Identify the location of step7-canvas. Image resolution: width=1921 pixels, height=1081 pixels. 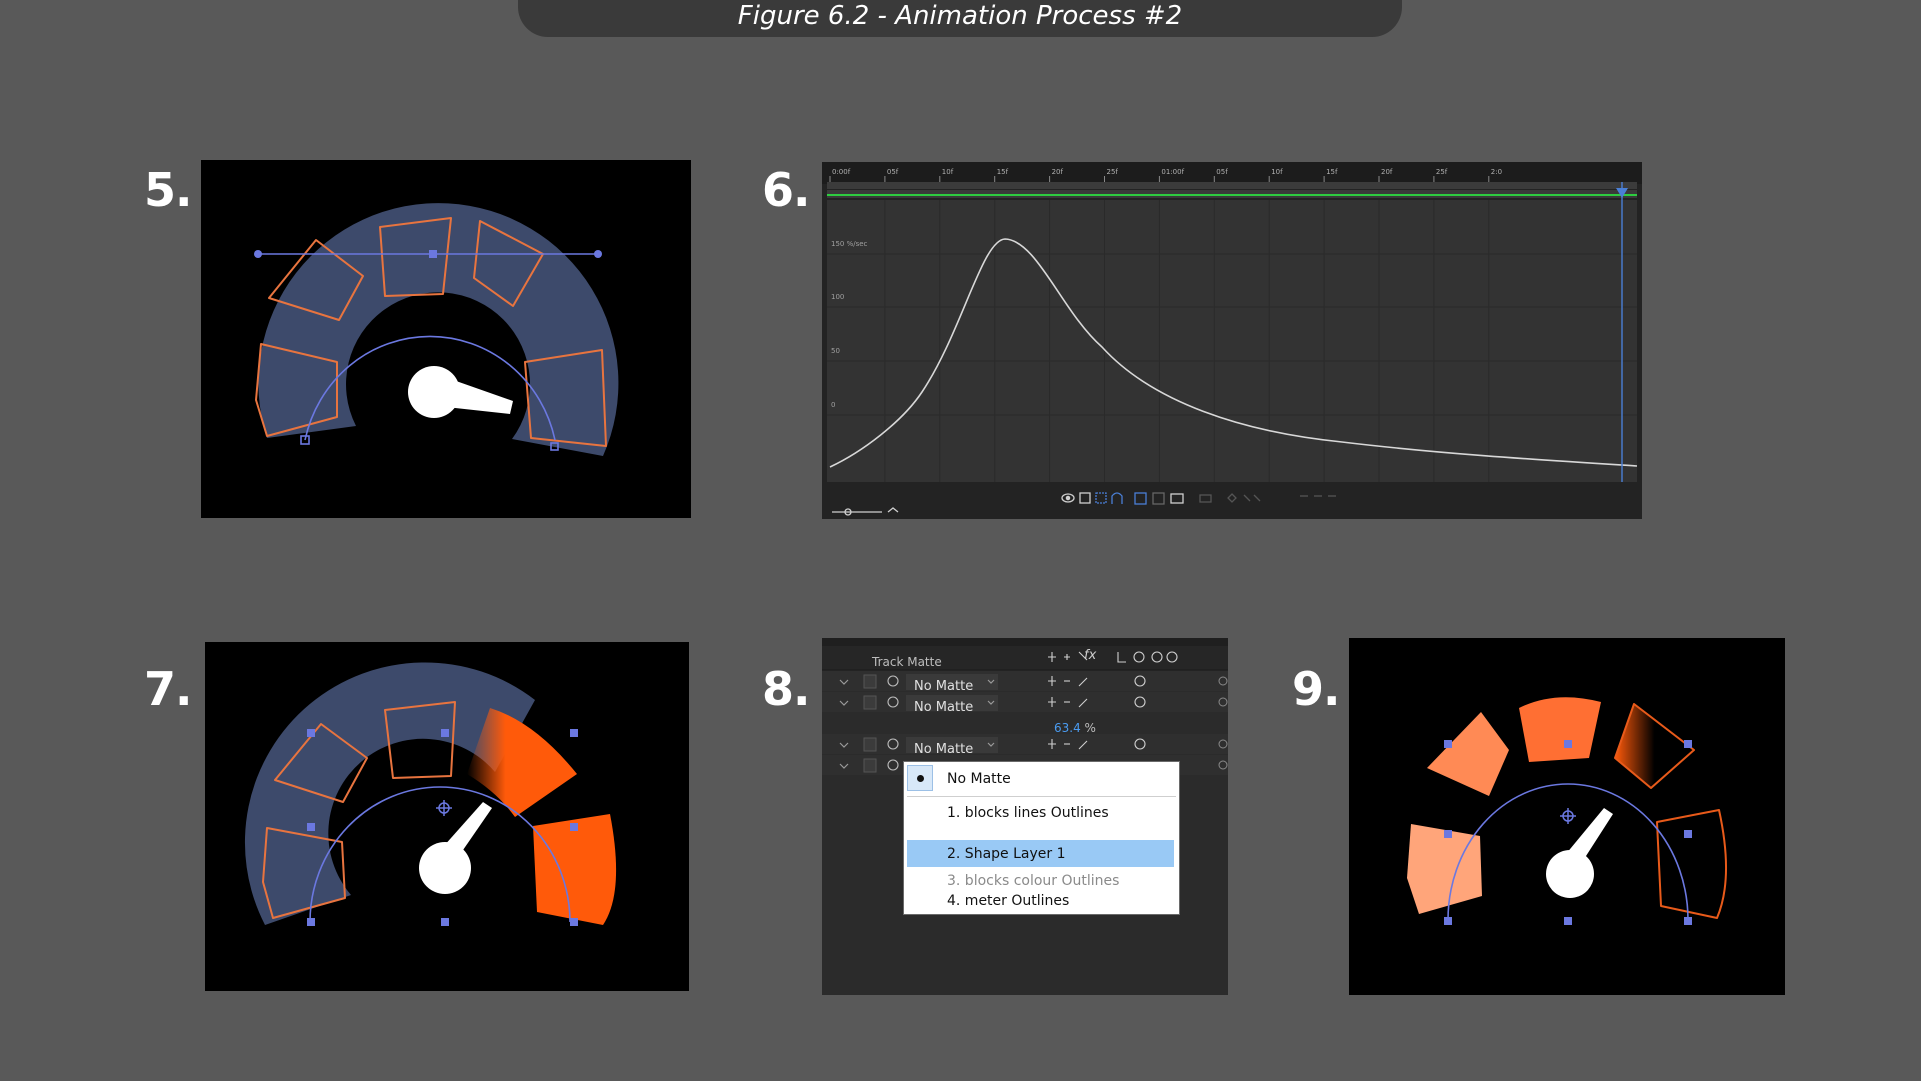
(447, 816).